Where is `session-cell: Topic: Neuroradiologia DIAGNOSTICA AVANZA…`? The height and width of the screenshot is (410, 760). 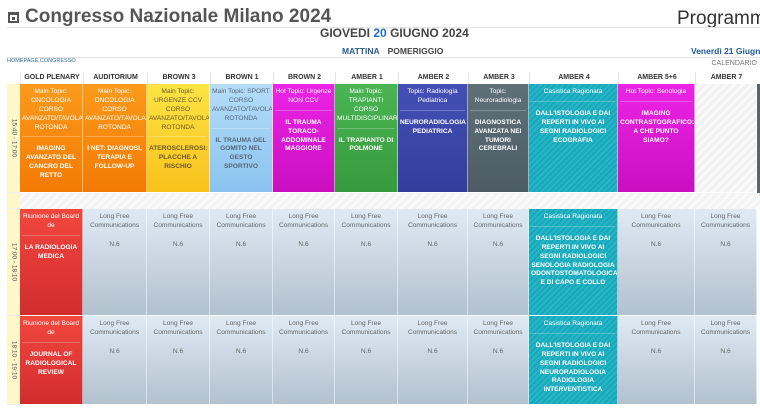 session-cell: Topic: Neuroradiologia DIAGNOSTICA AVANZA… is located at coordinates (498, 138).